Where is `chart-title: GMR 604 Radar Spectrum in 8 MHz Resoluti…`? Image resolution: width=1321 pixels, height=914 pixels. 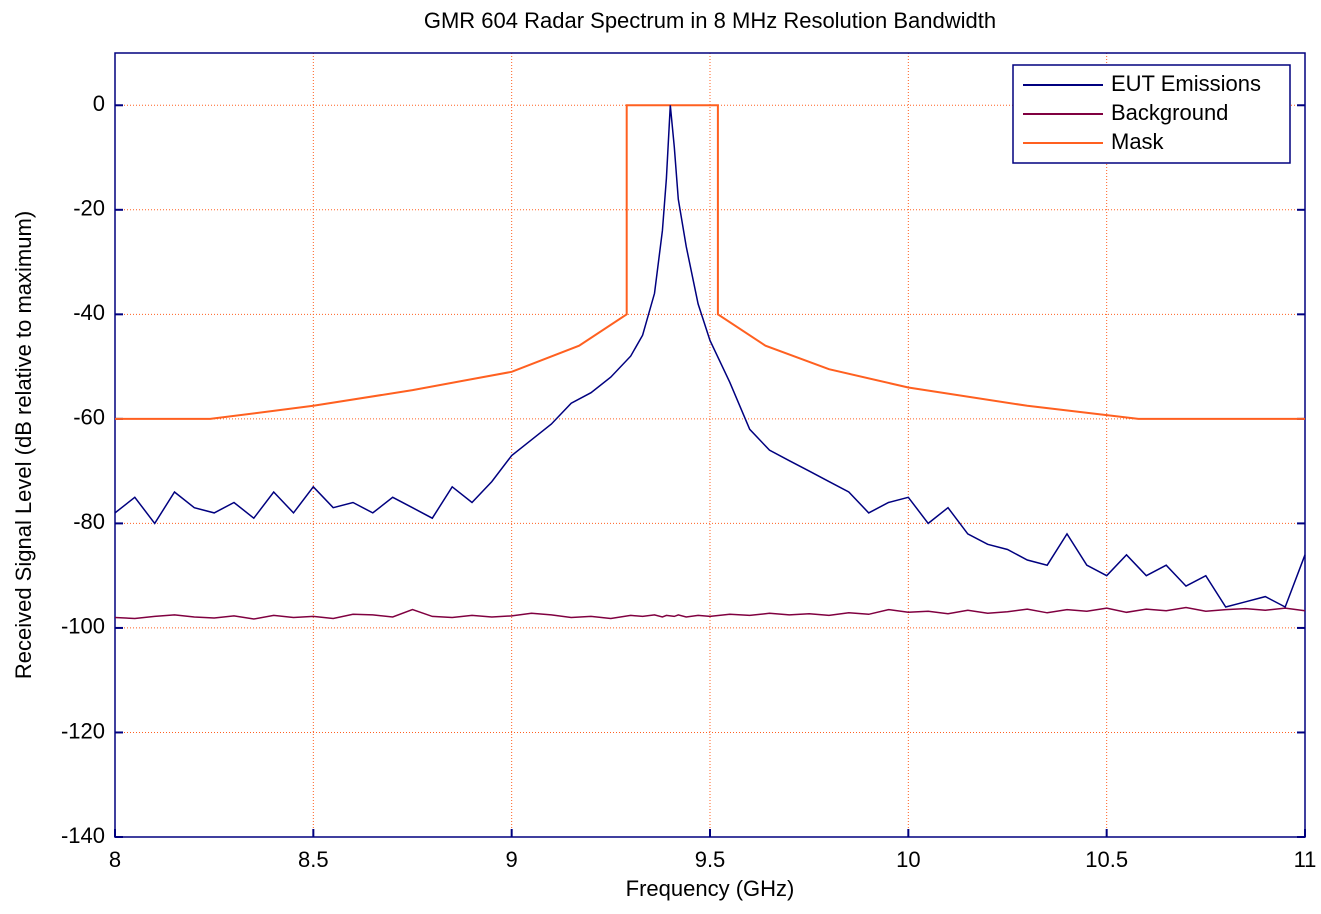 chart-title: GMR 604 Radar Spectrum in 8 MHz Resoluti… is located at coordinates (710, 20).